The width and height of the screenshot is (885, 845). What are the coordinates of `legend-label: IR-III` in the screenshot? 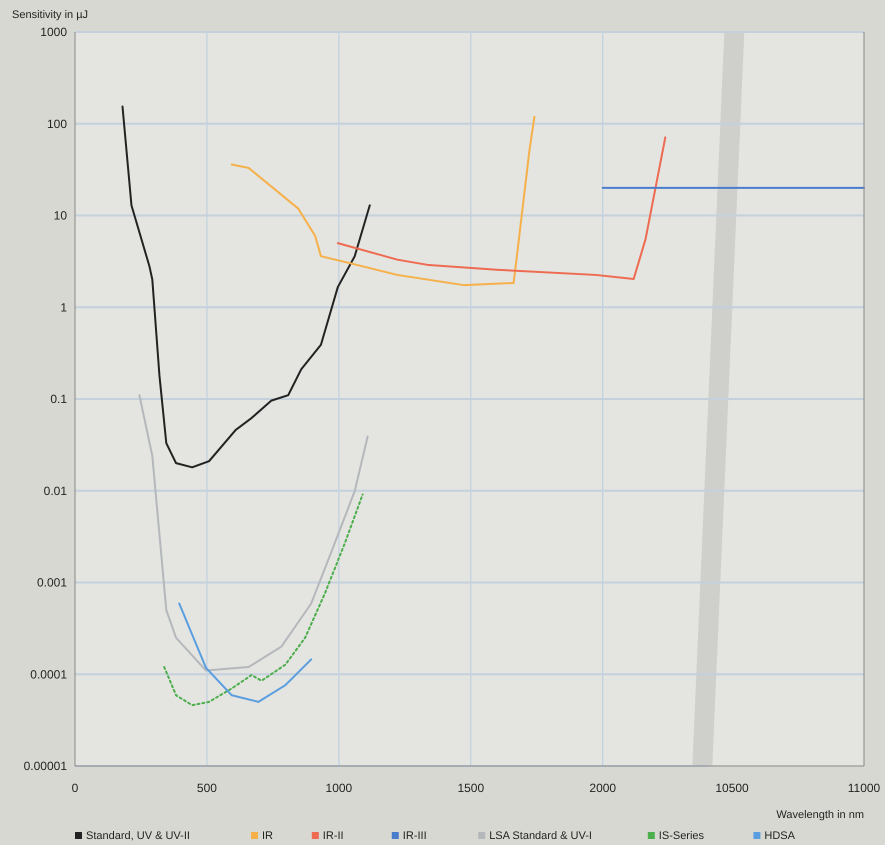 It's located at (414, 836).